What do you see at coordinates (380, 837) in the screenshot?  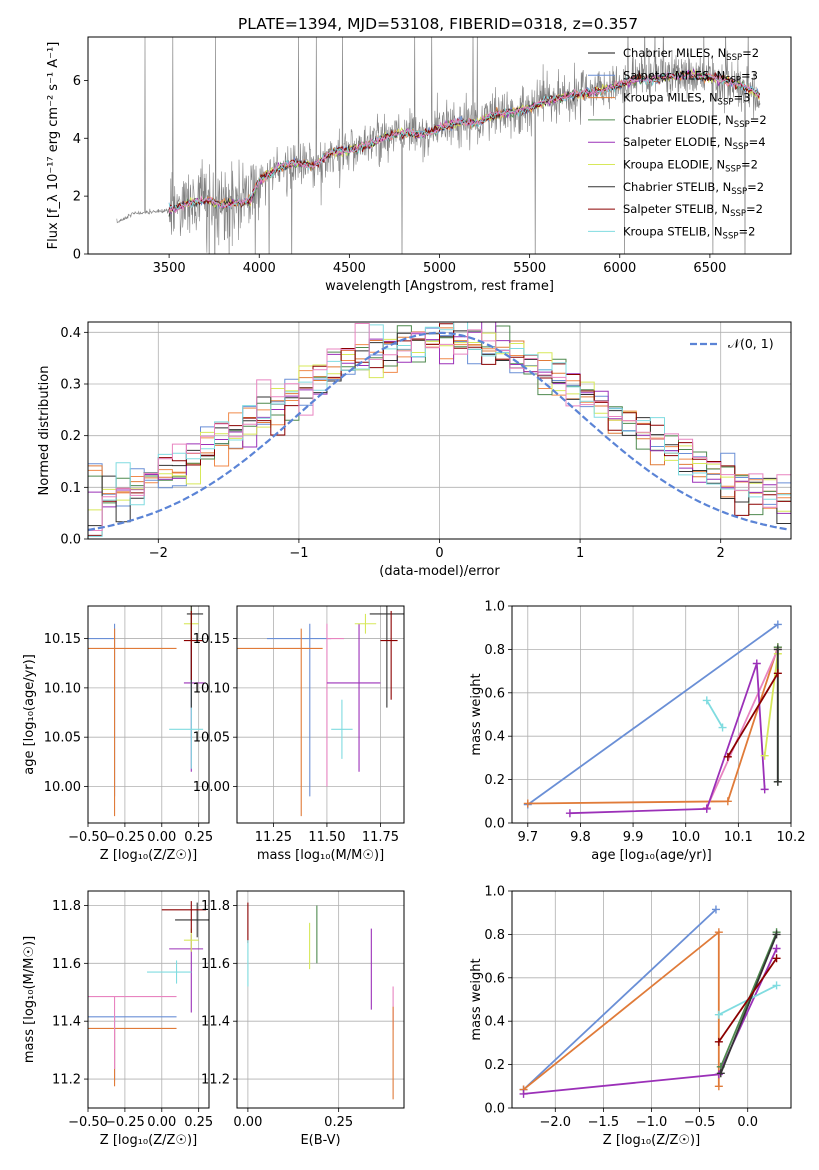 I see `x-tick-label: 11.75` at bounding box center [380, 837].